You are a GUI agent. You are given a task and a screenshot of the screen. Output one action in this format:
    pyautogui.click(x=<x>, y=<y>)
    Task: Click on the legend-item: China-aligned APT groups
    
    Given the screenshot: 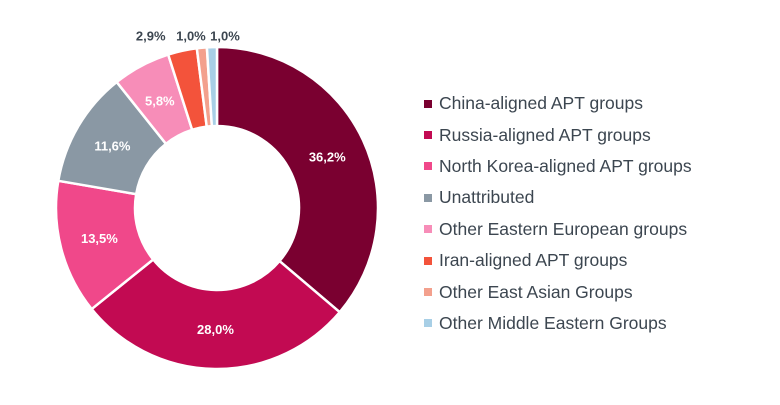 What is the action you would take?
    pyautogui.click(x=558, y=103)
    